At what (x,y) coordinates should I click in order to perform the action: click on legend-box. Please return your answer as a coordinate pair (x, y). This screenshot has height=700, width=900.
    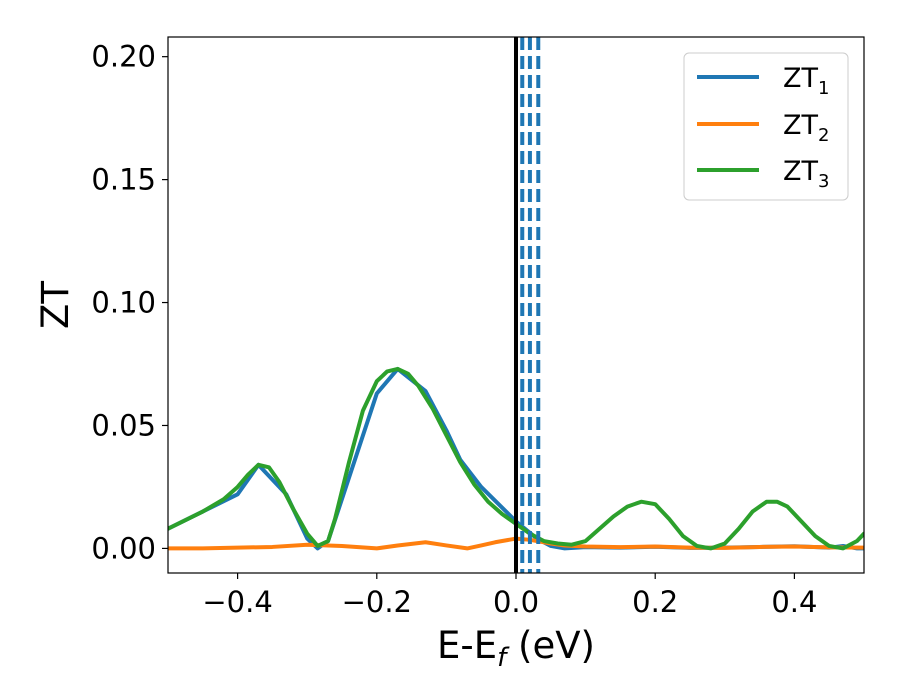
    Looking at the image, I should click on (766, 126).